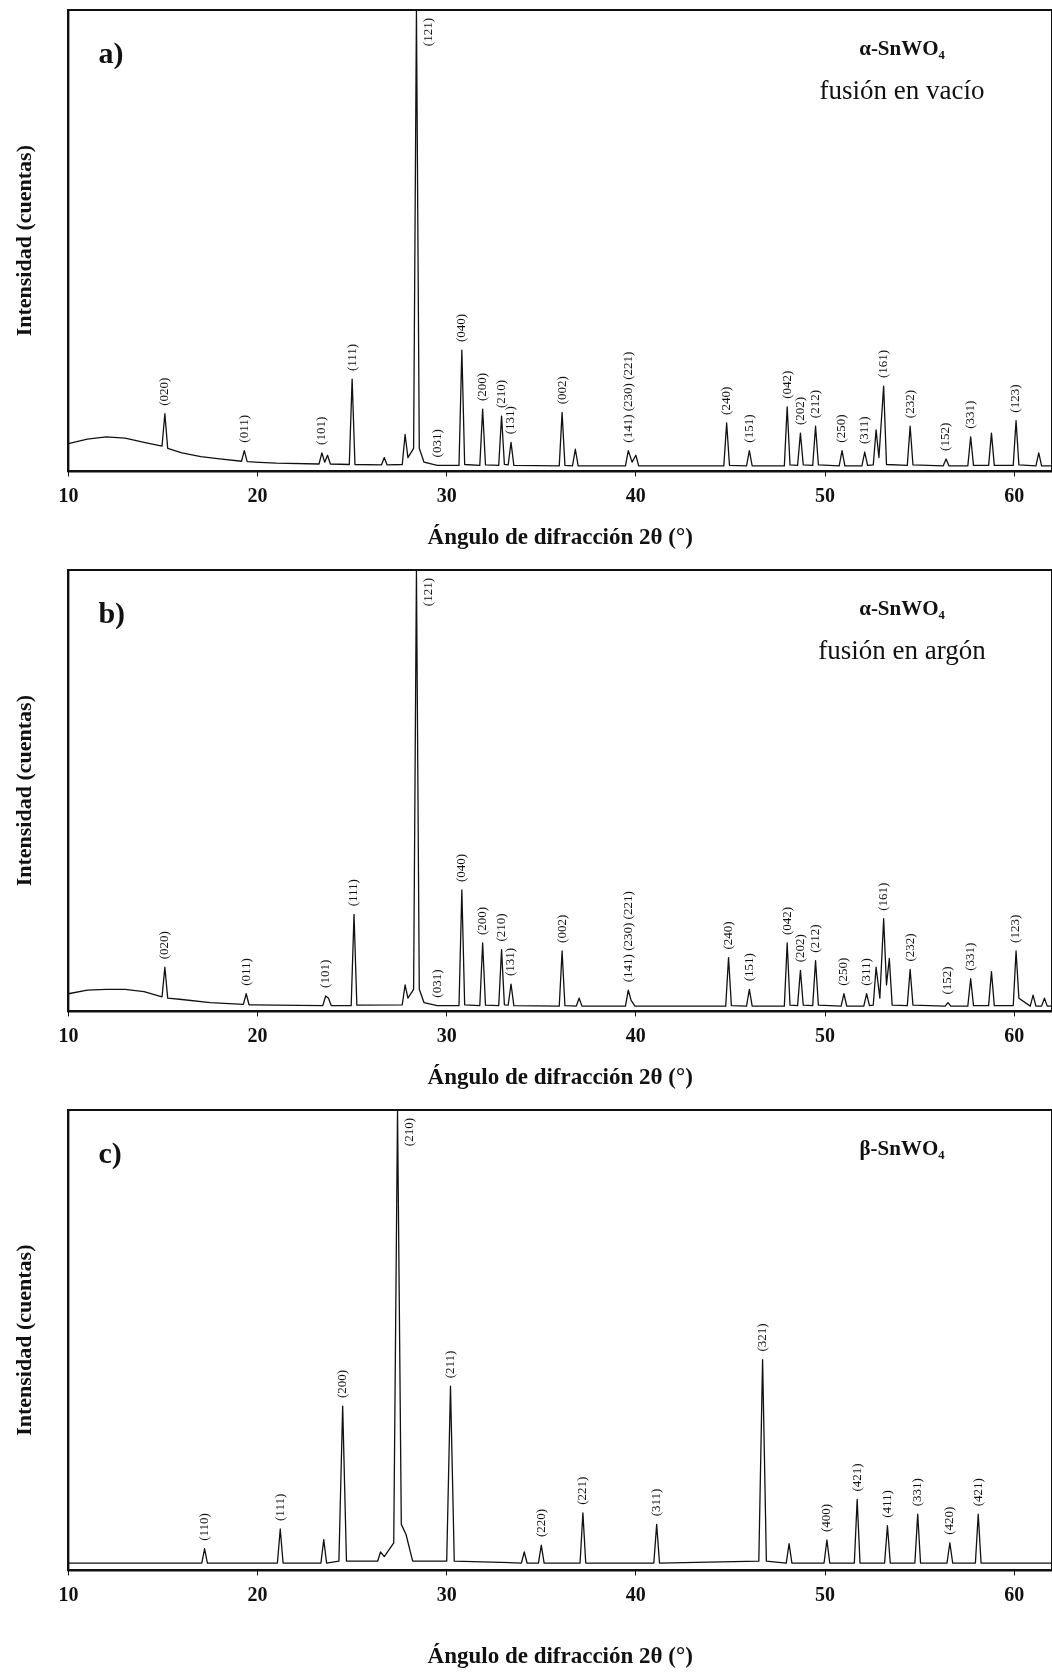 The height and width of the screenshot is (1679, 1052). Describe the element at coordinates (510, 962) in the screenshot. I see `annotation: (131)` at that location.